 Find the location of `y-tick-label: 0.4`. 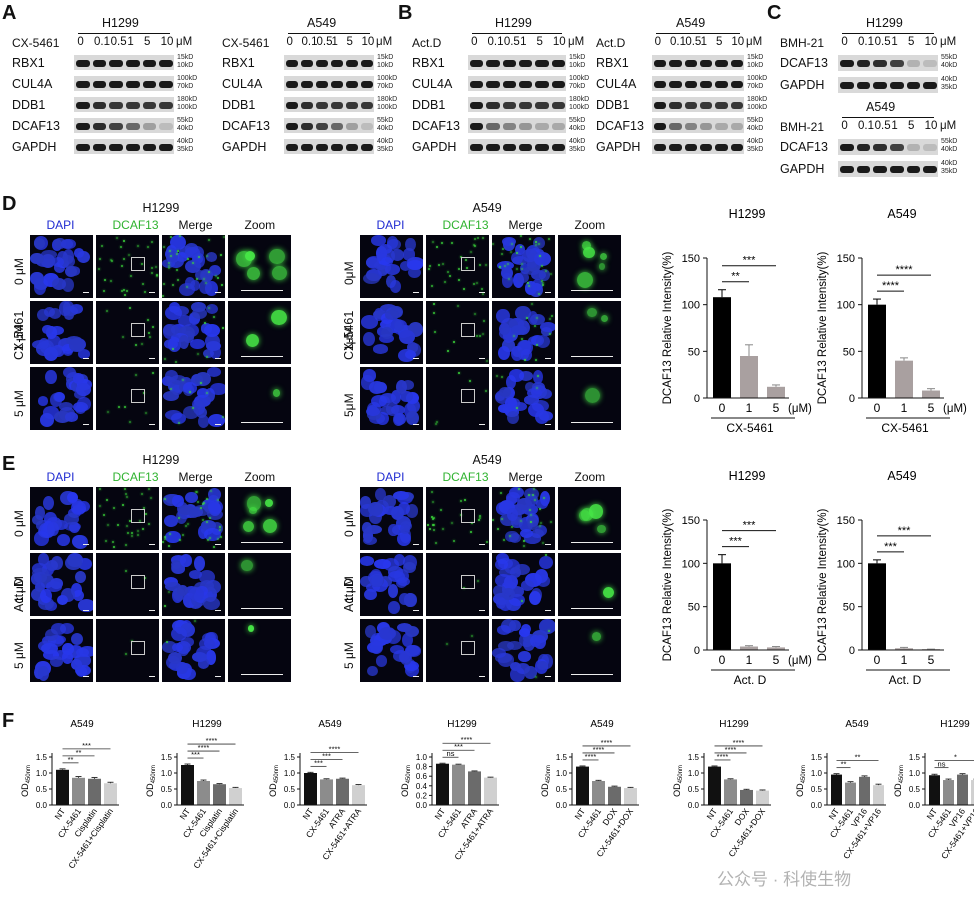

y-tick-label: 0.4 is located at coordinates (422, 786).